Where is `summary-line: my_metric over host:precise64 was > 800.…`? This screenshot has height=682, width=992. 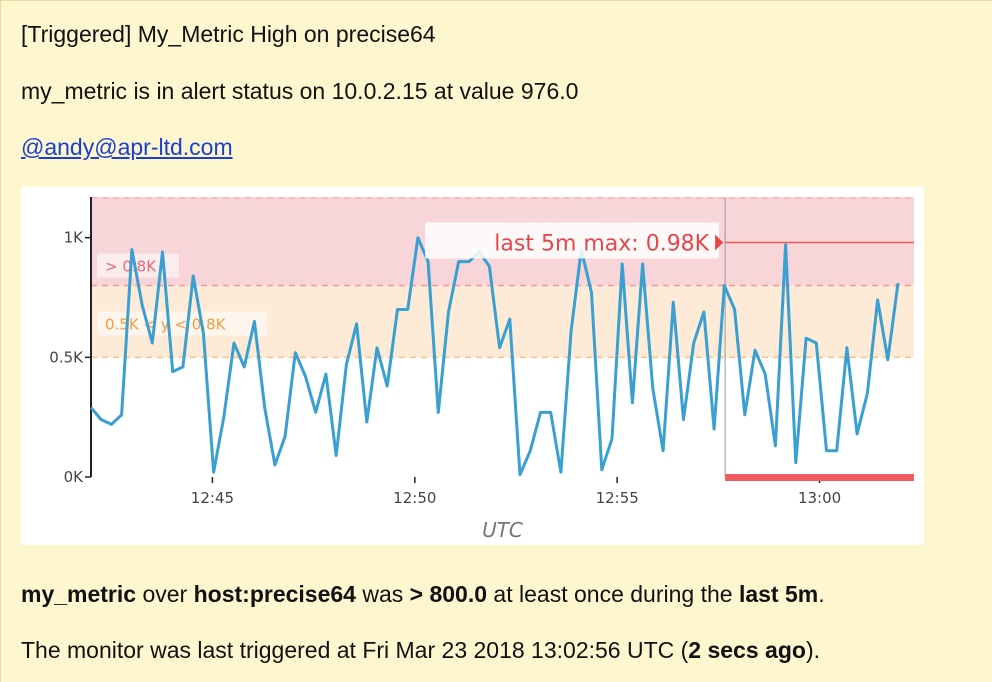 summary-line: my_metric over host:precise64 was > 800.… is located at coordinates (423, 594).